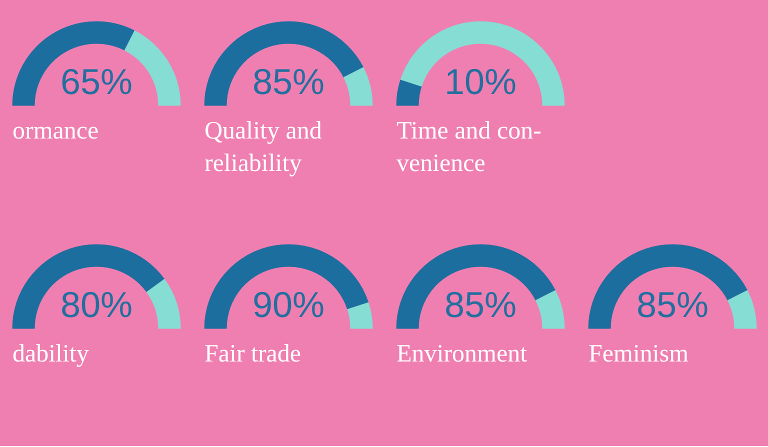  Describe the element at coordinates (51, 354) in the screenshot. I see `text: dability` at that location.